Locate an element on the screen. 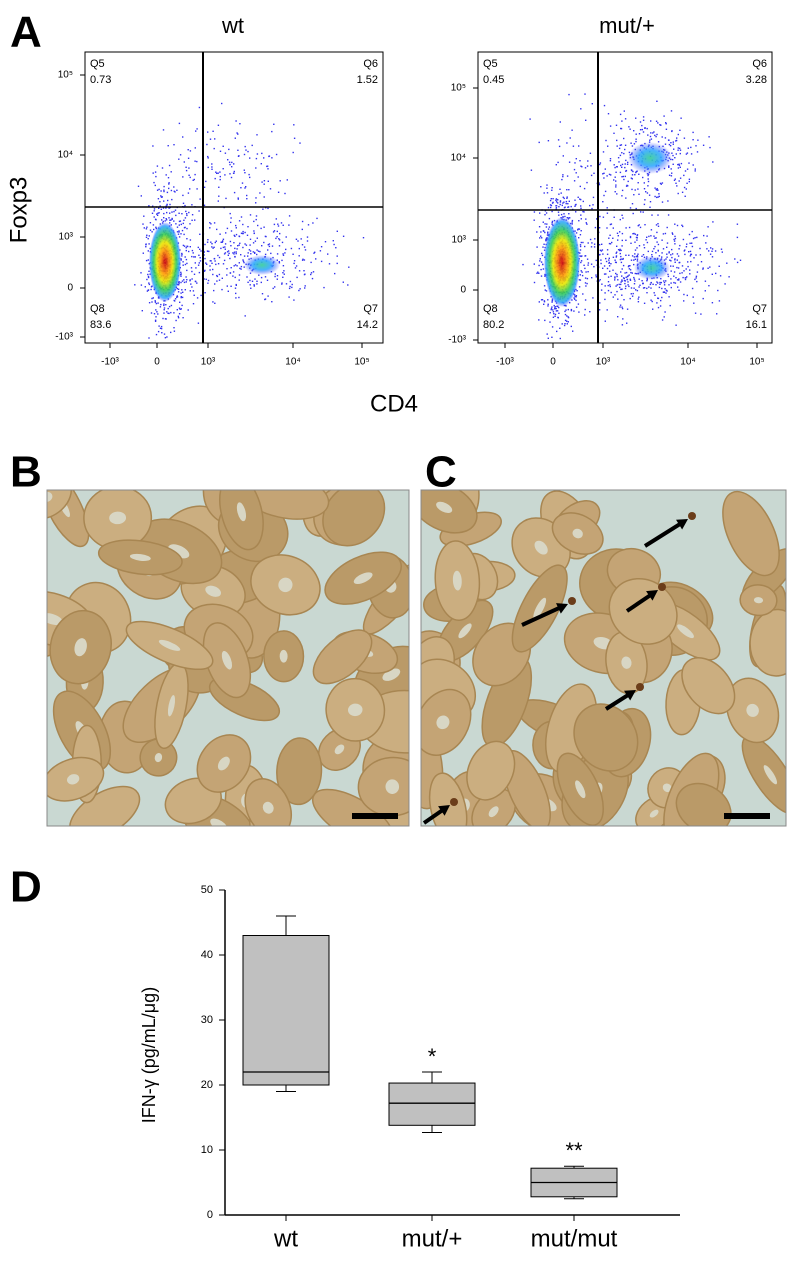 The height and width of the screenshot is (1261, 788). quadrant-value: 3.28 is located at coordinates (756, 80).